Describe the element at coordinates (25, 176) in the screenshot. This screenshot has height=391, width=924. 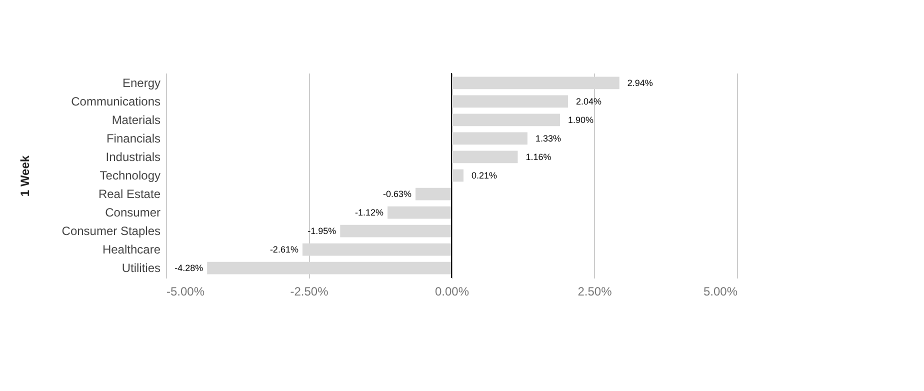
I see `y-axis-title: 1 Week` at that location.